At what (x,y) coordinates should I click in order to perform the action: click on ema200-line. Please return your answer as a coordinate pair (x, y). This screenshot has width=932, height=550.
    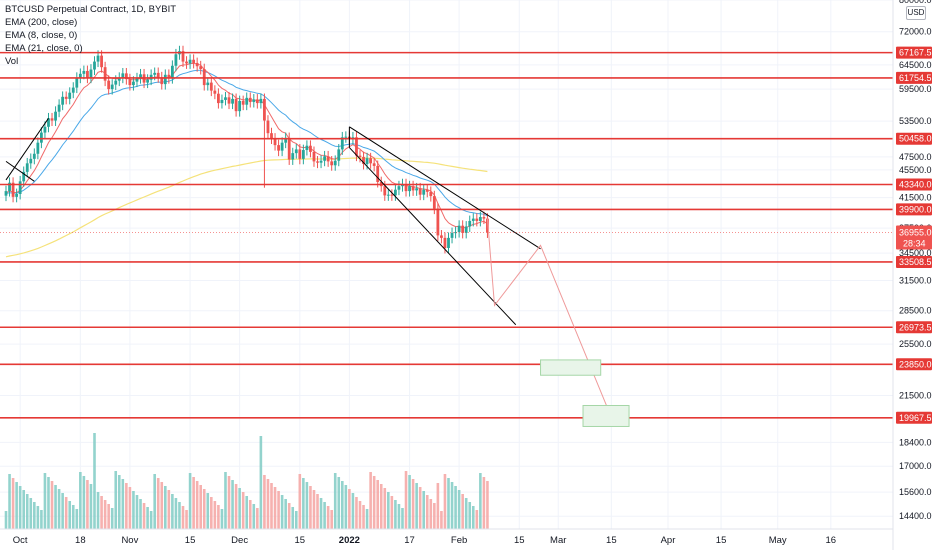
    Looking at the image, I should click on (246, 207).